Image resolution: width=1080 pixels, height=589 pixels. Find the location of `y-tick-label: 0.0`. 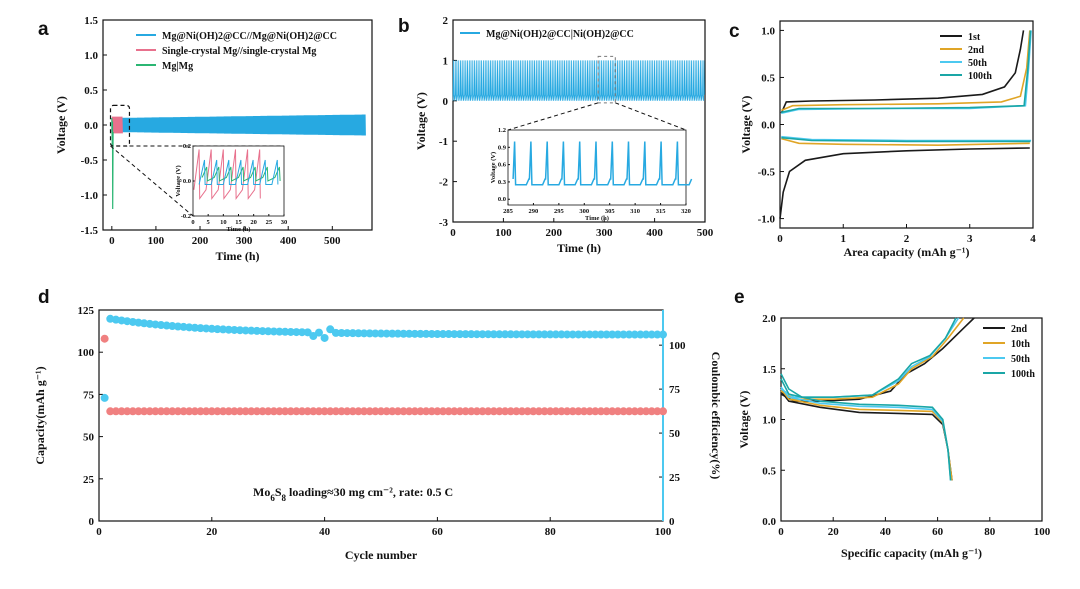

y-tick-label: 0.0 is located at coordinates (187, 181).